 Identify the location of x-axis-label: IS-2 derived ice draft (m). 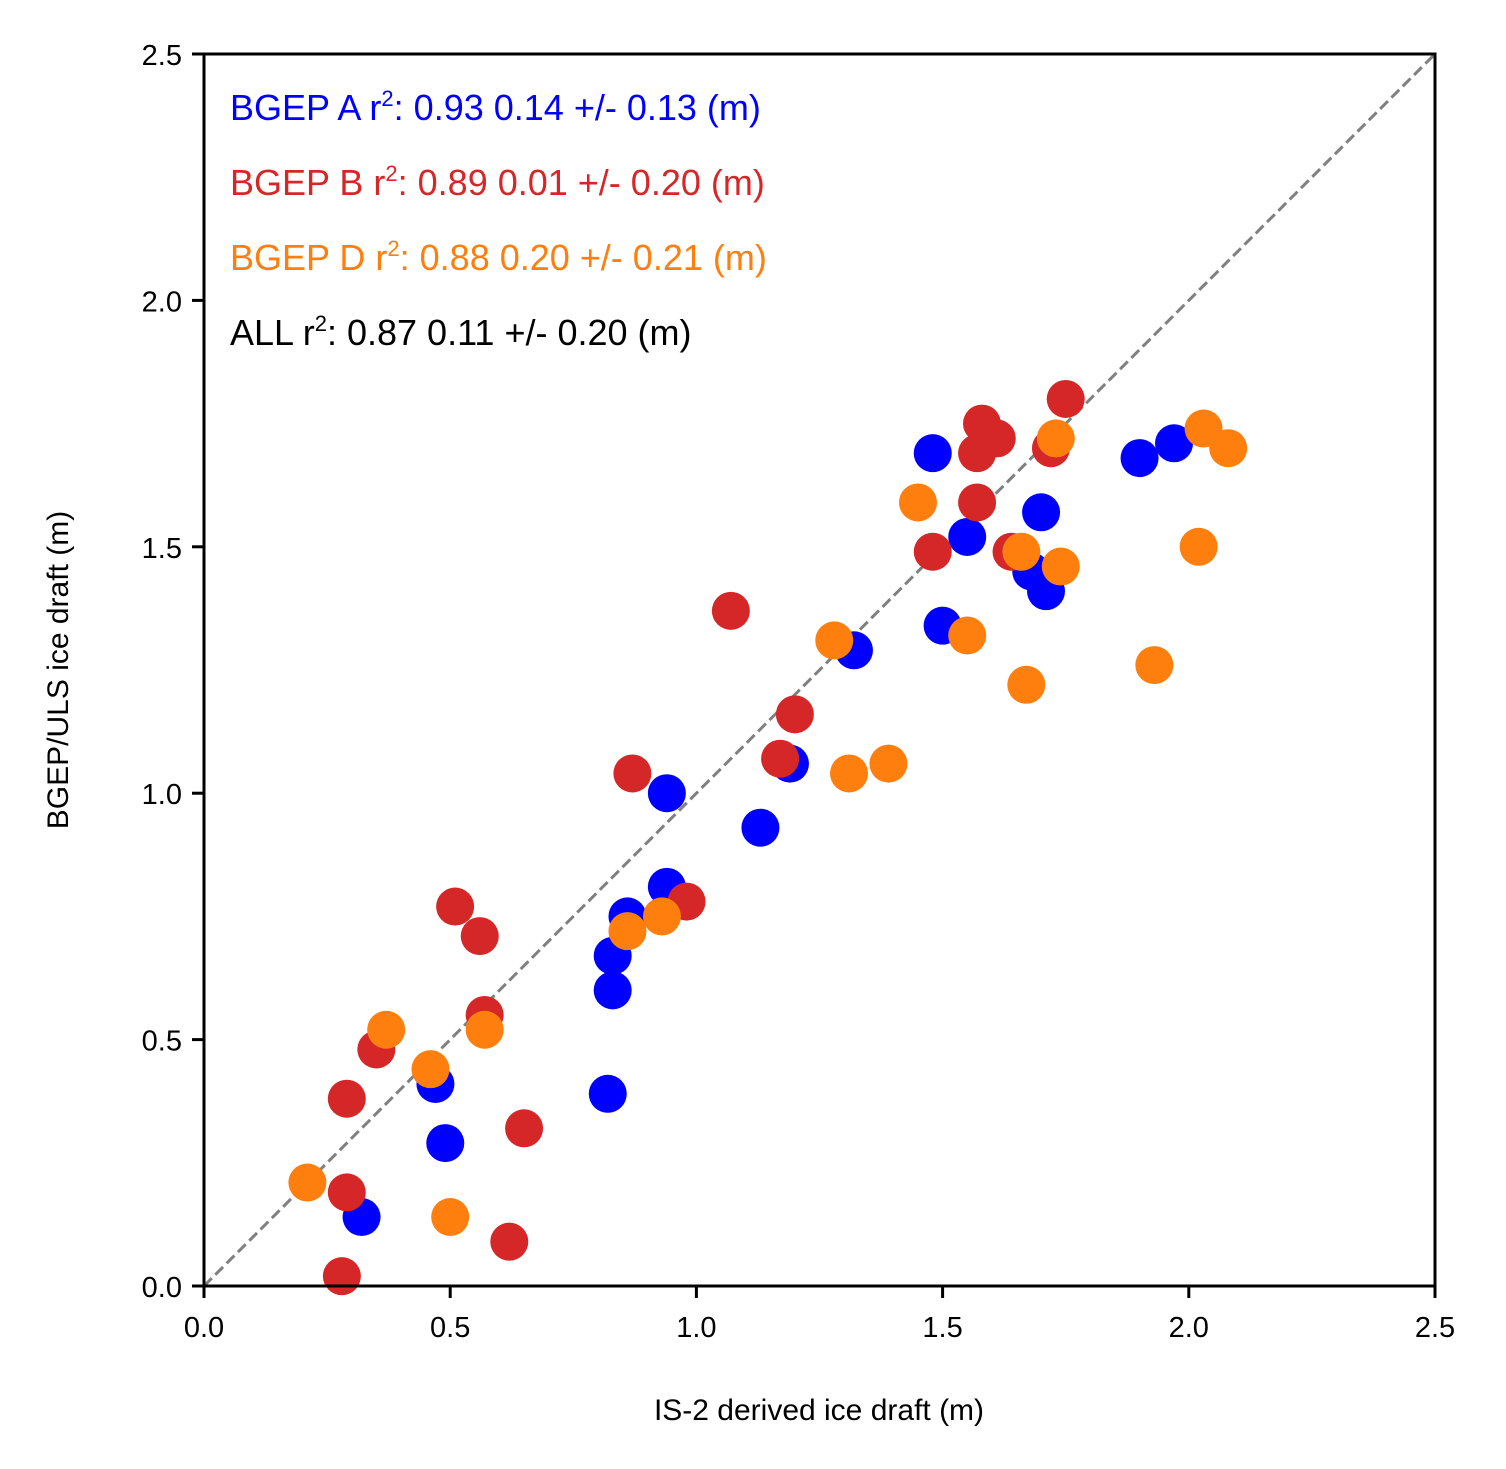
(819, 1410).